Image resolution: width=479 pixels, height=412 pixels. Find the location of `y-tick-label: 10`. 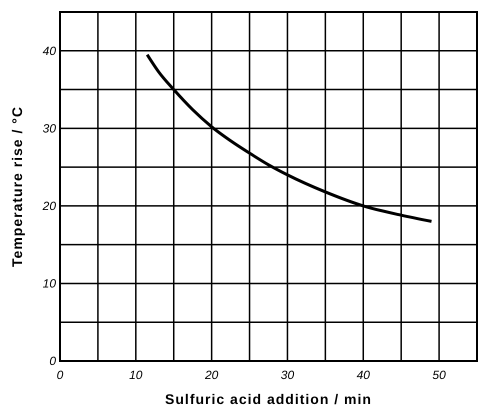

y-tick-label: 10 is located at coordinates (49, 283).